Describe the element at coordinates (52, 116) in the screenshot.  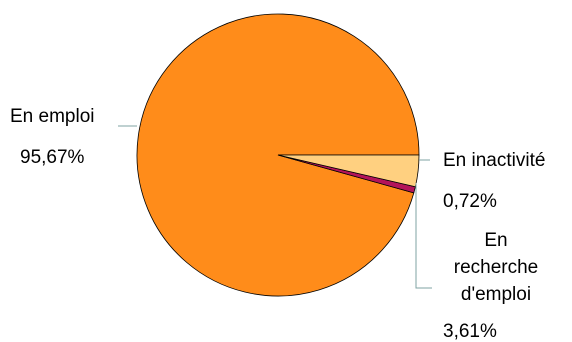
I see `slice-label-en-emploi: En emploi` at that location.